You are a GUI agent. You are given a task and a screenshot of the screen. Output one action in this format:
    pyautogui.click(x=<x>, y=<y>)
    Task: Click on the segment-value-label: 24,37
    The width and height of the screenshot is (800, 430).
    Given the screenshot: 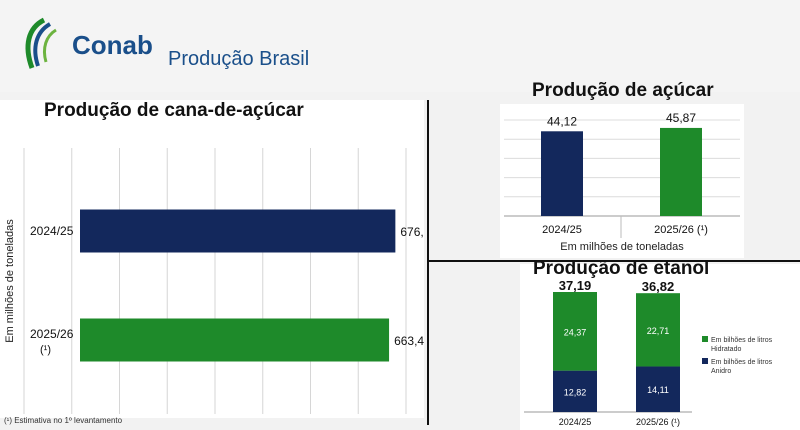 What is the action you would take?
    pyautogui.click(x=575, y=332)
    